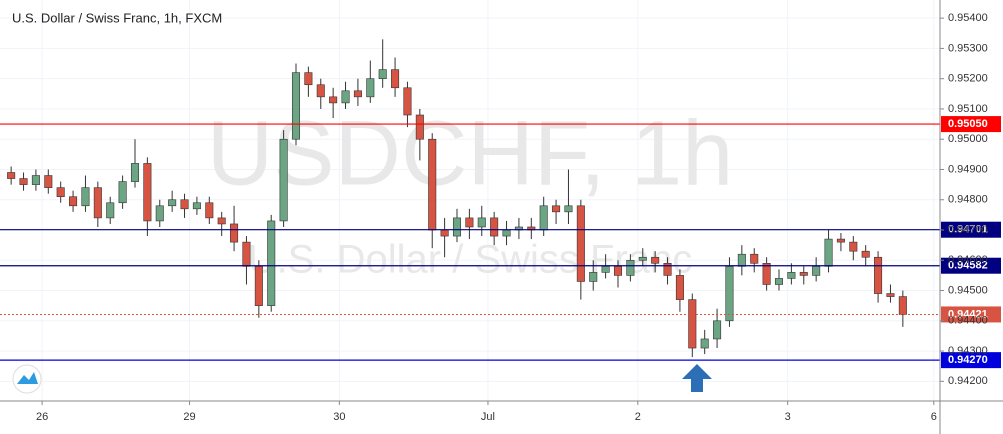  I want to click on y-tick-label: 0.95400, so click(968, 18).